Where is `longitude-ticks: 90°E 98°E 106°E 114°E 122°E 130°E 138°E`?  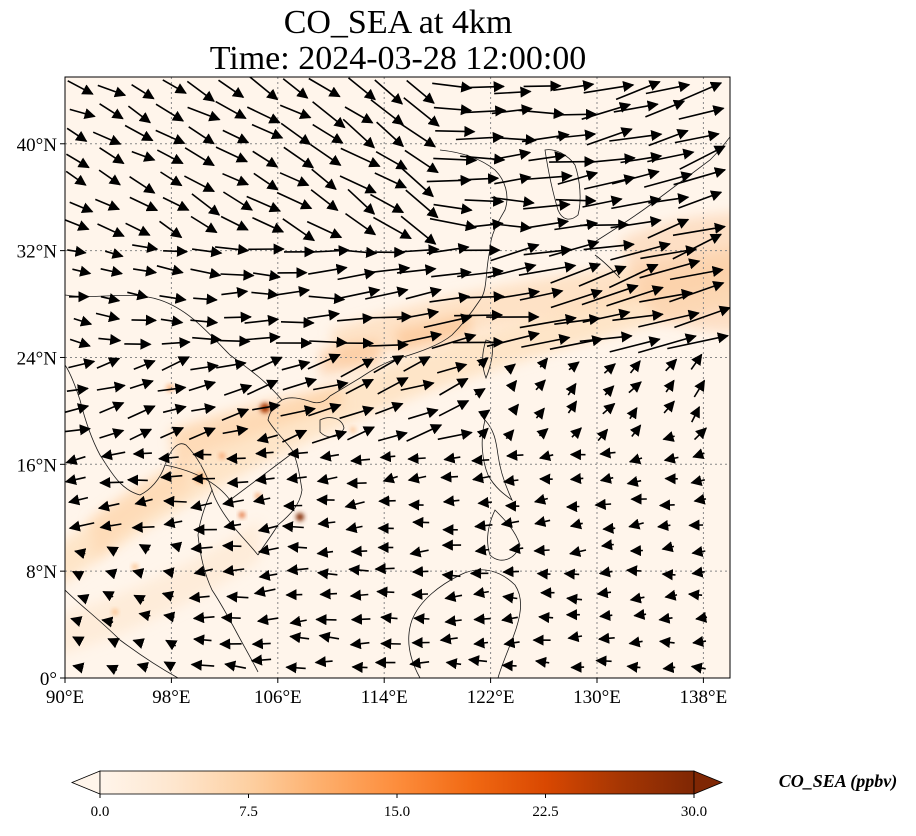 longitude-ticks: 90°E 98°E 106°E 114°E 122°E 130°E 138°E is located at coordinates (386, 693).